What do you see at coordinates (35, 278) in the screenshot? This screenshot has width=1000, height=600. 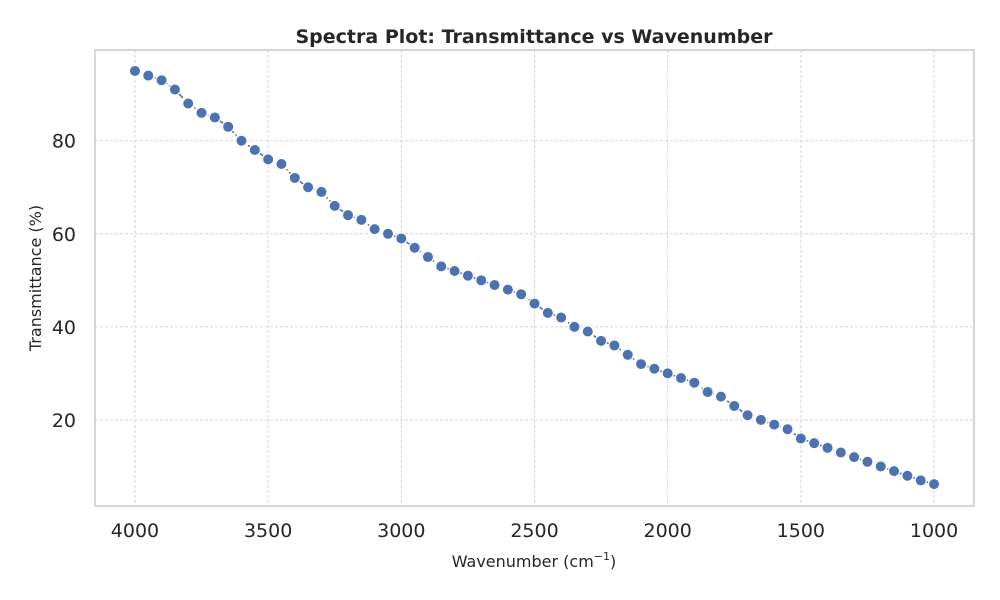 I see `y-axis-label: Transmittance (%)` at bounding box center [35, 278].